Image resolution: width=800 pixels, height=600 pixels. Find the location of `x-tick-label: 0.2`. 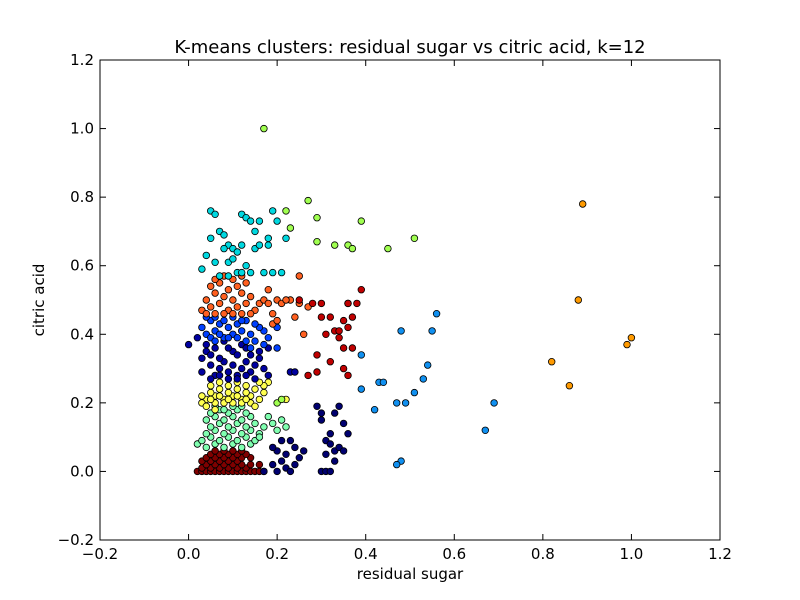

x-tick-label: 0.2 is located at coordinates (277, 554).